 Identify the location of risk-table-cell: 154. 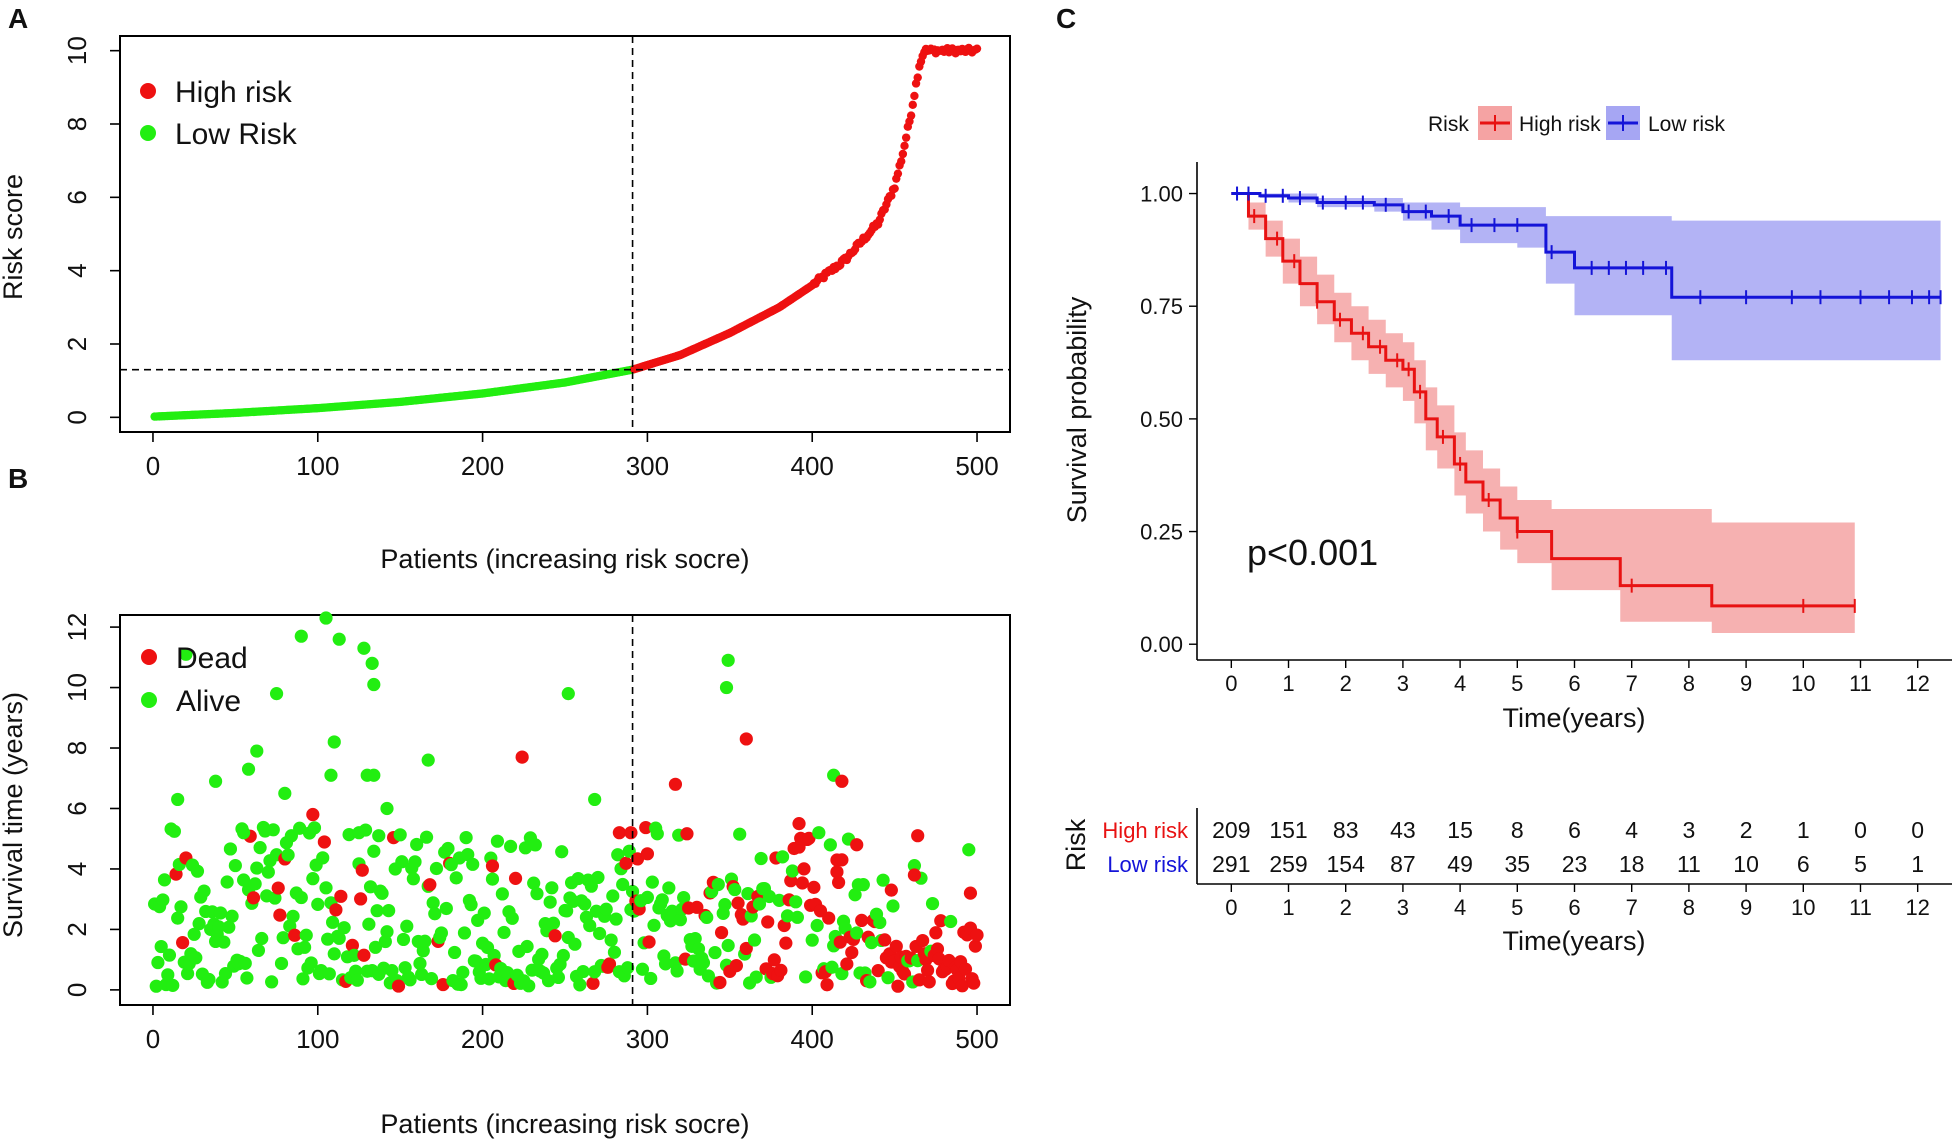
(1346, 864).